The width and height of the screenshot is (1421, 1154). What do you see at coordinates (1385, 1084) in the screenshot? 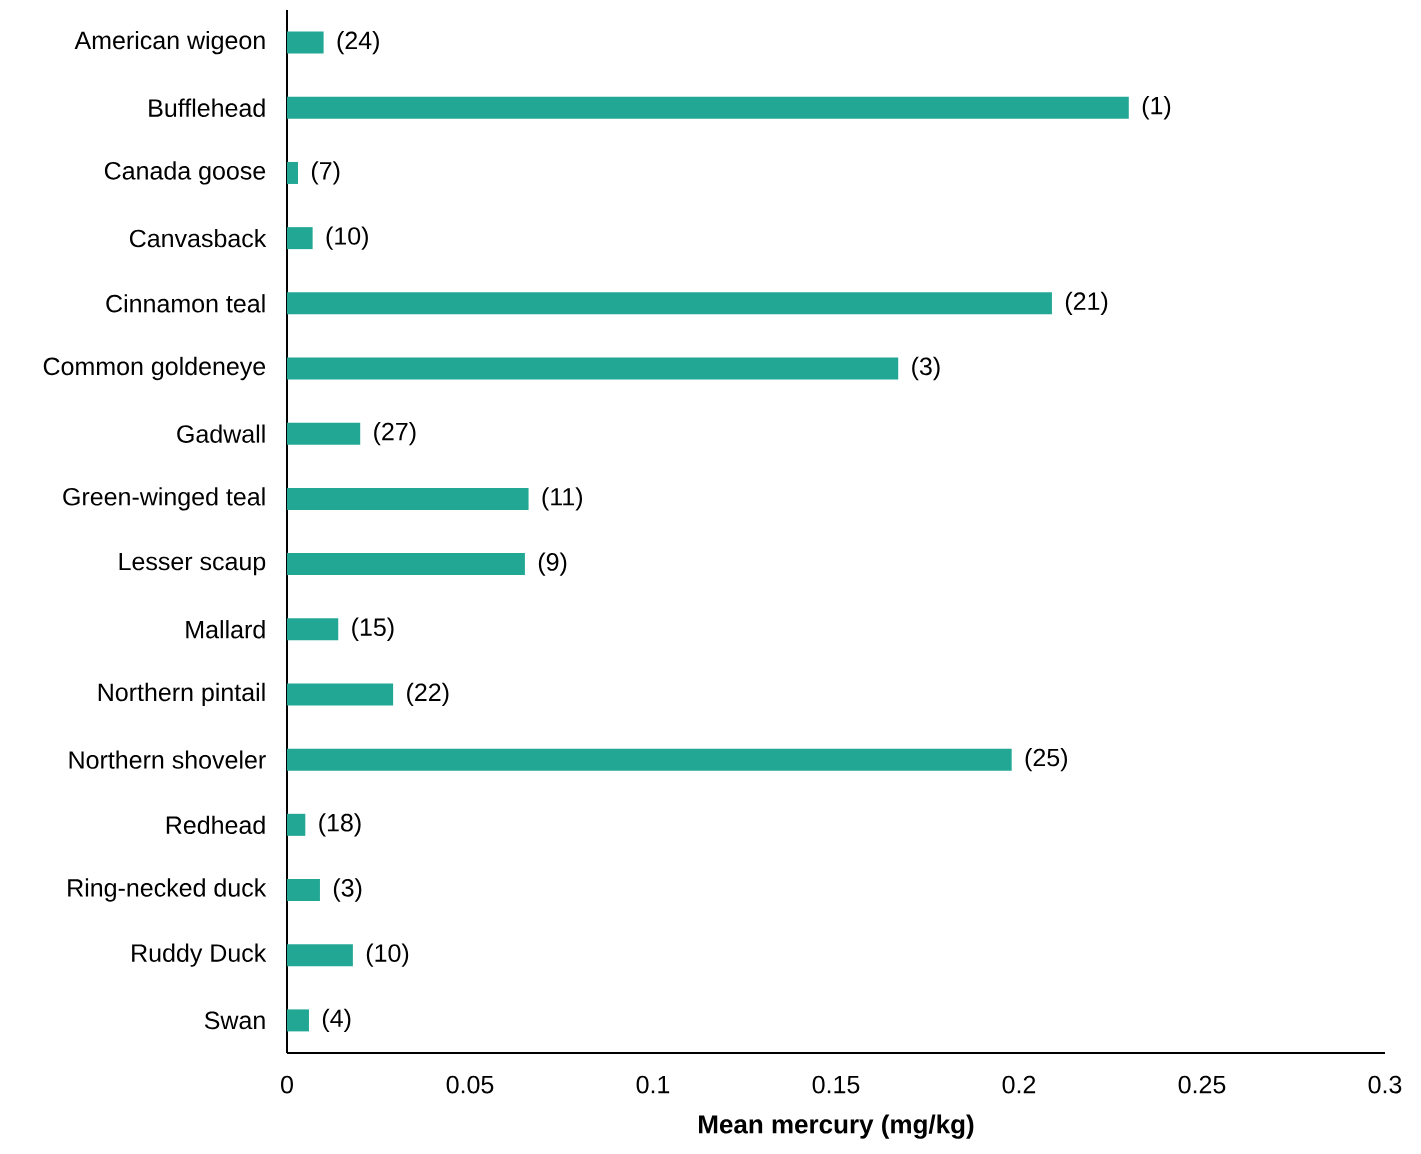
I see `x-tick-label: 0.3` at bounding box center [1385, 1084].